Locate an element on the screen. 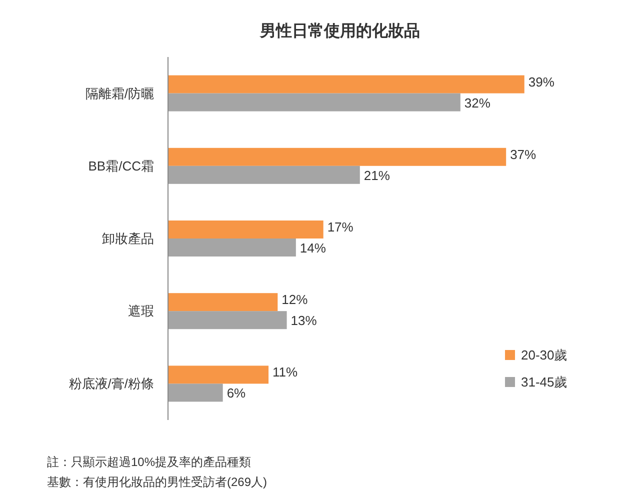 The image size is (633, 502). y-tick-label: 卸妝產品 is located at coordinates (128, 238).